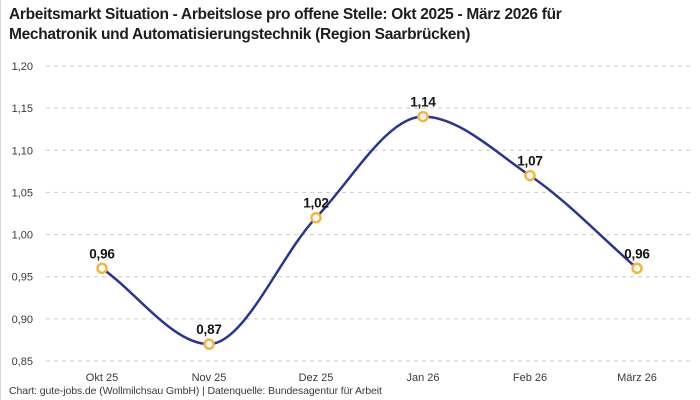  What do you see at coordinates (22, 67) in the screenshot?
I see `y-axis-tick-label: 1,20` at bounding box center [22, 67].